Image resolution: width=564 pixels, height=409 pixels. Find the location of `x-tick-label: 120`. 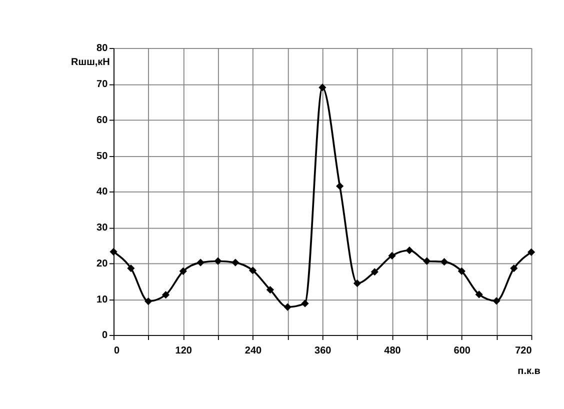

x-tick-label: 120 is located at coordinates (183, 351).